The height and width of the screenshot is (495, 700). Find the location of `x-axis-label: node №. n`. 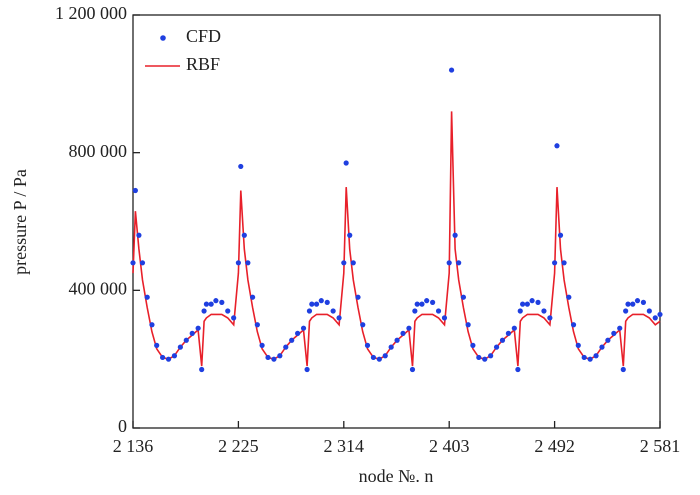

x-axis-label: node №. n is located at coordinates (396, 476).